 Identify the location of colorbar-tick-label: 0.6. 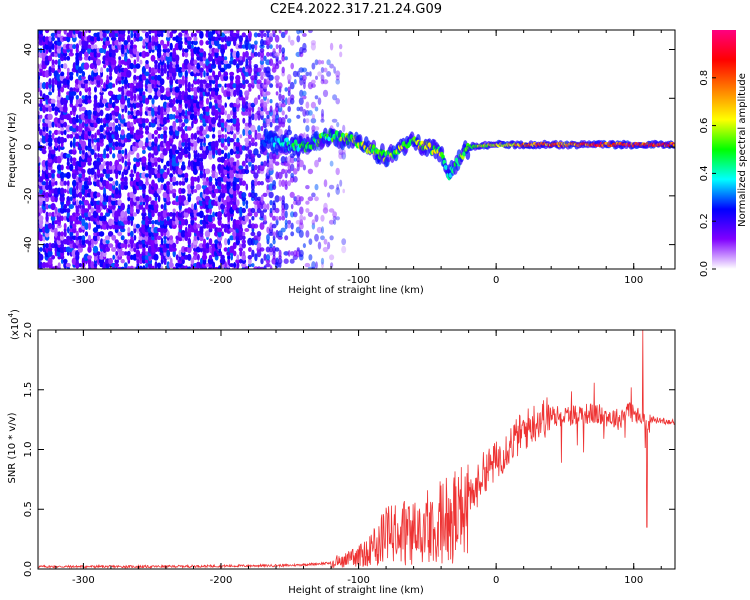
(704, 126).